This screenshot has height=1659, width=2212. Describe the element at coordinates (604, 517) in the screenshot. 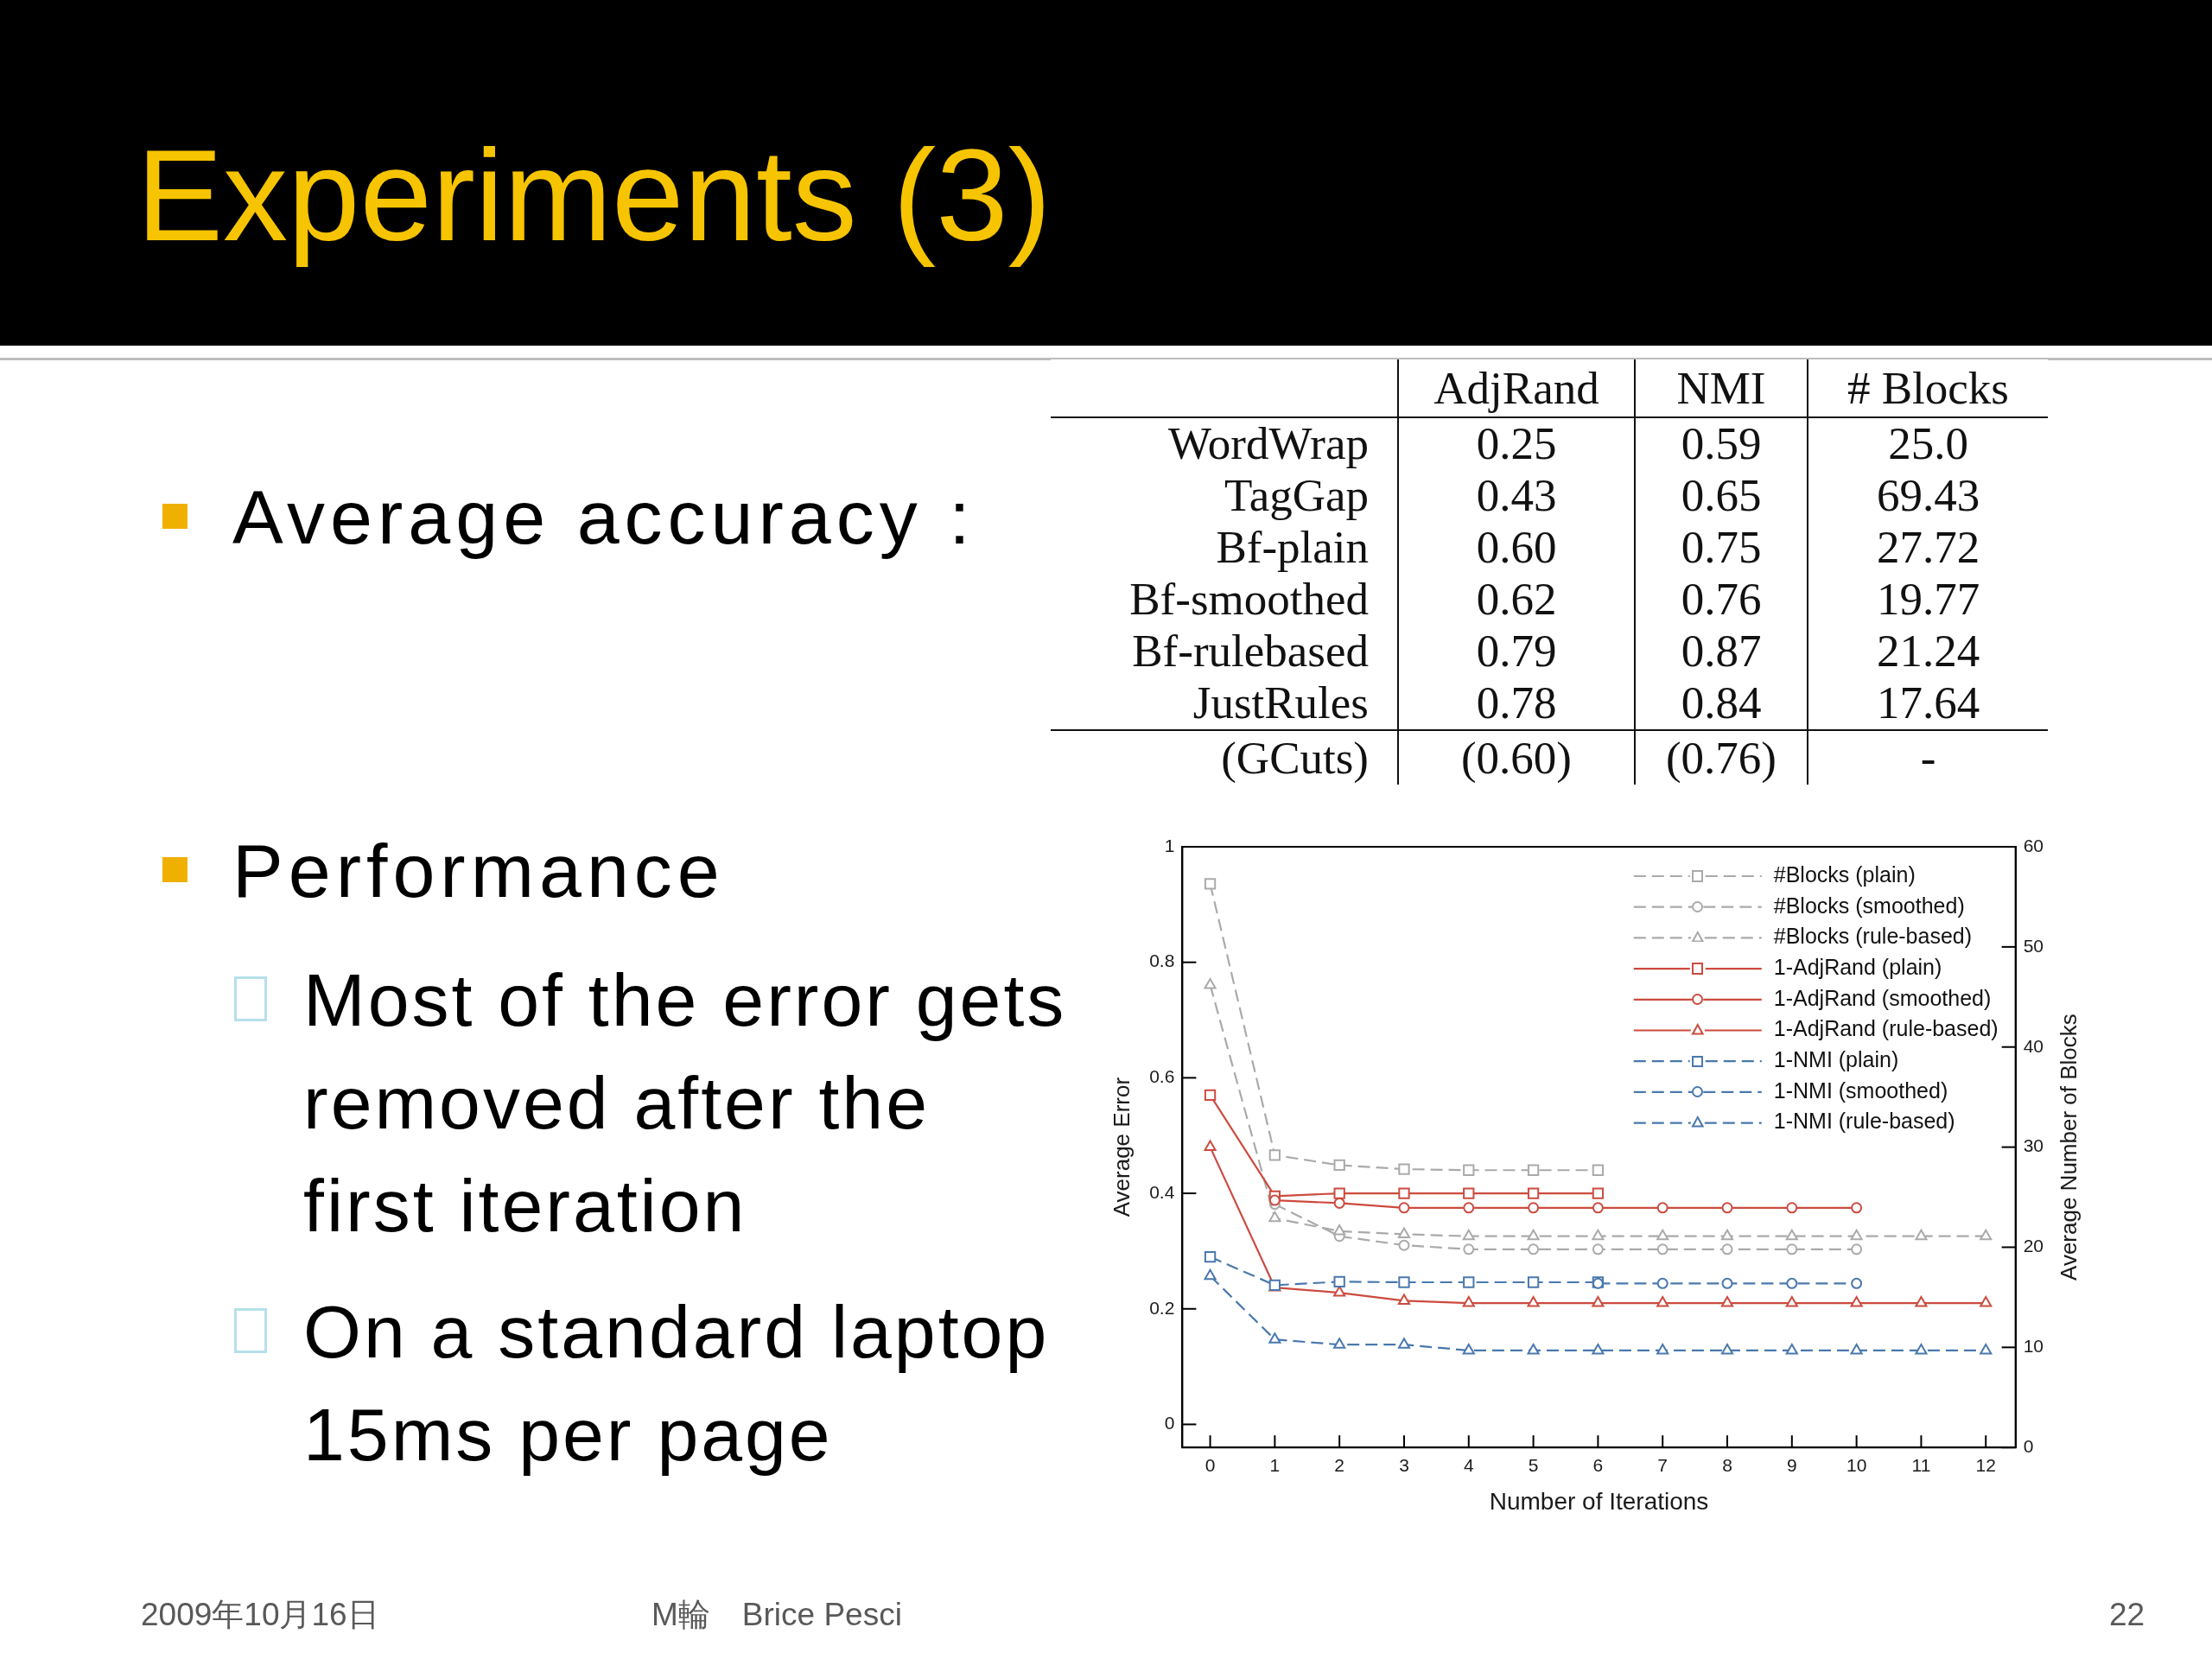

I see `text: Average accuracy :` at that location.